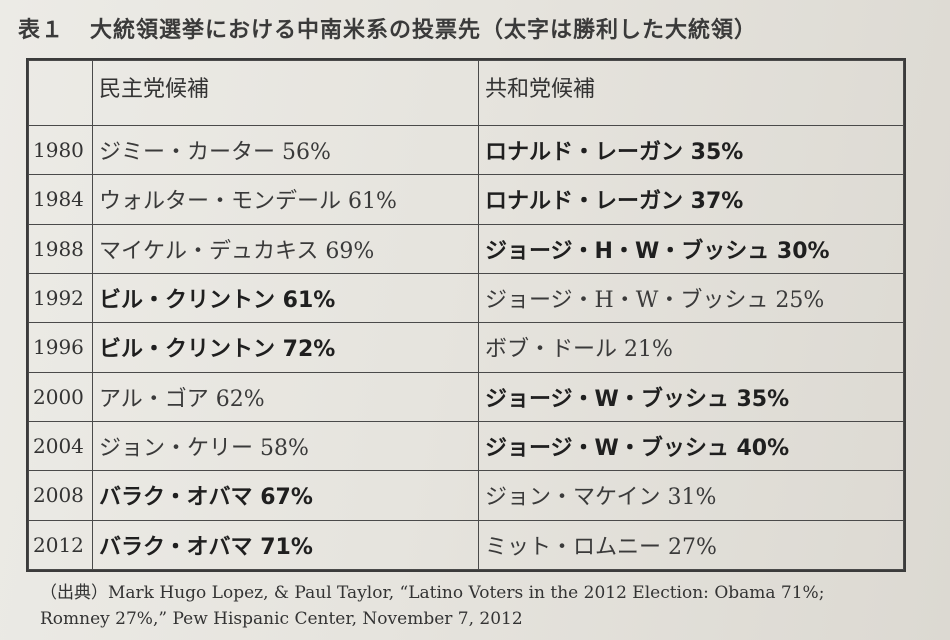  I want to click on table-row: 1992 ビル・クリントン 61% ジョージ・H・W・ブッシュ 25%, so click(466, 298).